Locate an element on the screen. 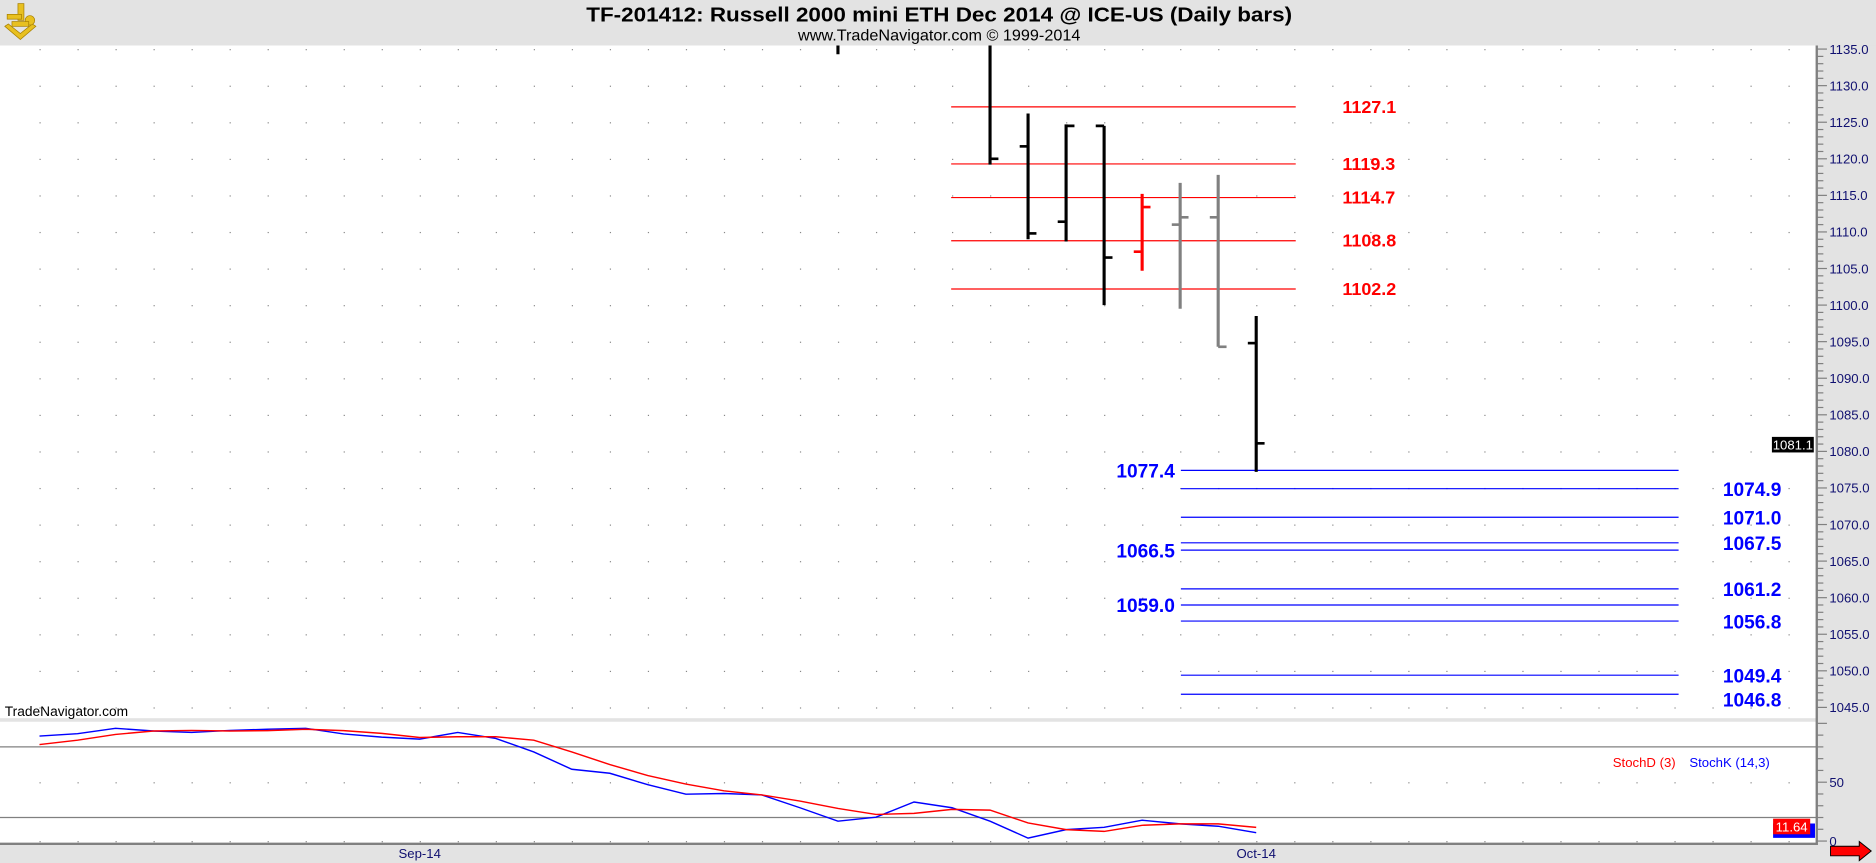  stochastic-pane is located at coordinates (908, 782).